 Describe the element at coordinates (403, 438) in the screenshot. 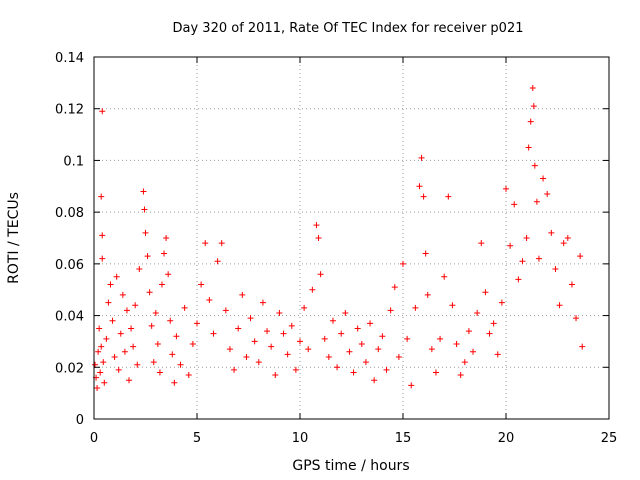

I see `x-tick-label: 15` at that location.